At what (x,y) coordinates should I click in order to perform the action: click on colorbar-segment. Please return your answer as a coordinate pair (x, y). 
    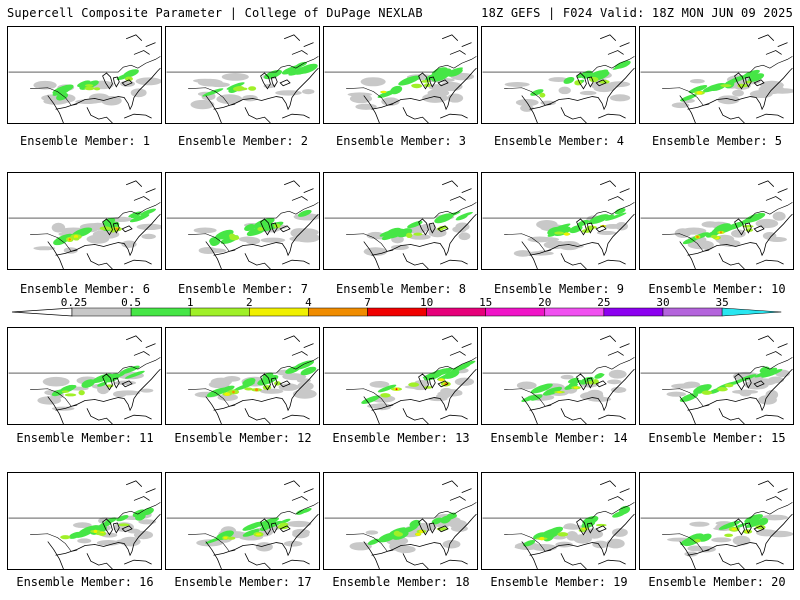
    Looking at the image, I should click on (515, 312).